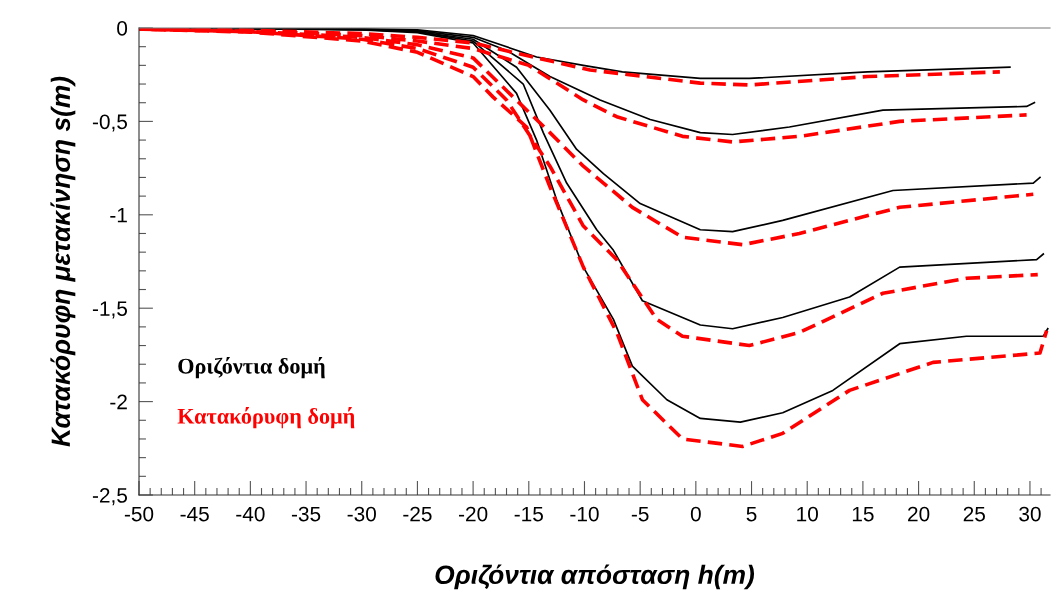  Describe the element at coordinates (110, 497) in the screenshot. I see `y-tick-label: -2,5` at that location.